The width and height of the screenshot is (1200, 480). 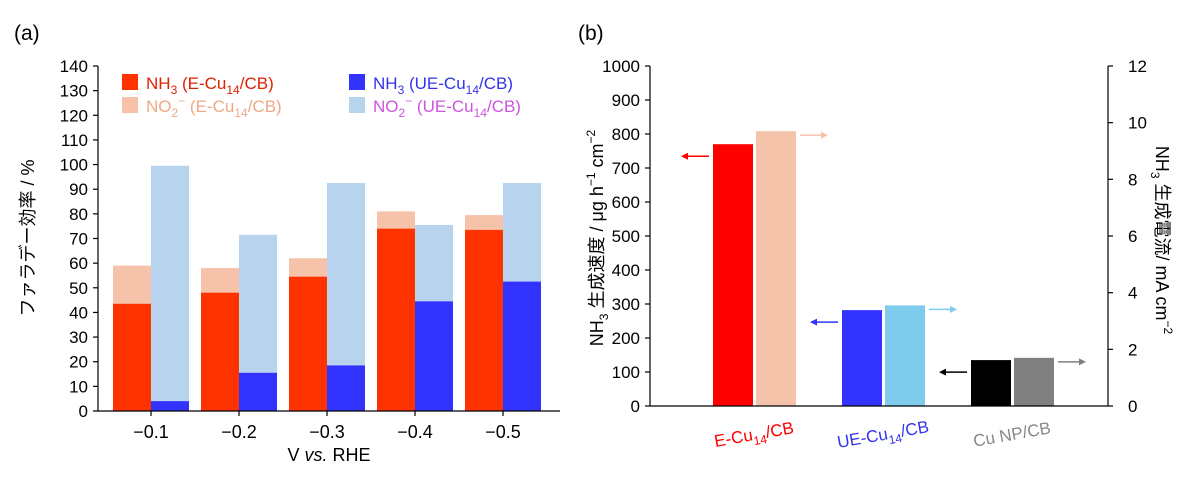 What do you see at coordinates (74, 91) in the screenshot?
I see `y-tick-label: 130` at bounding box center [74, 91].